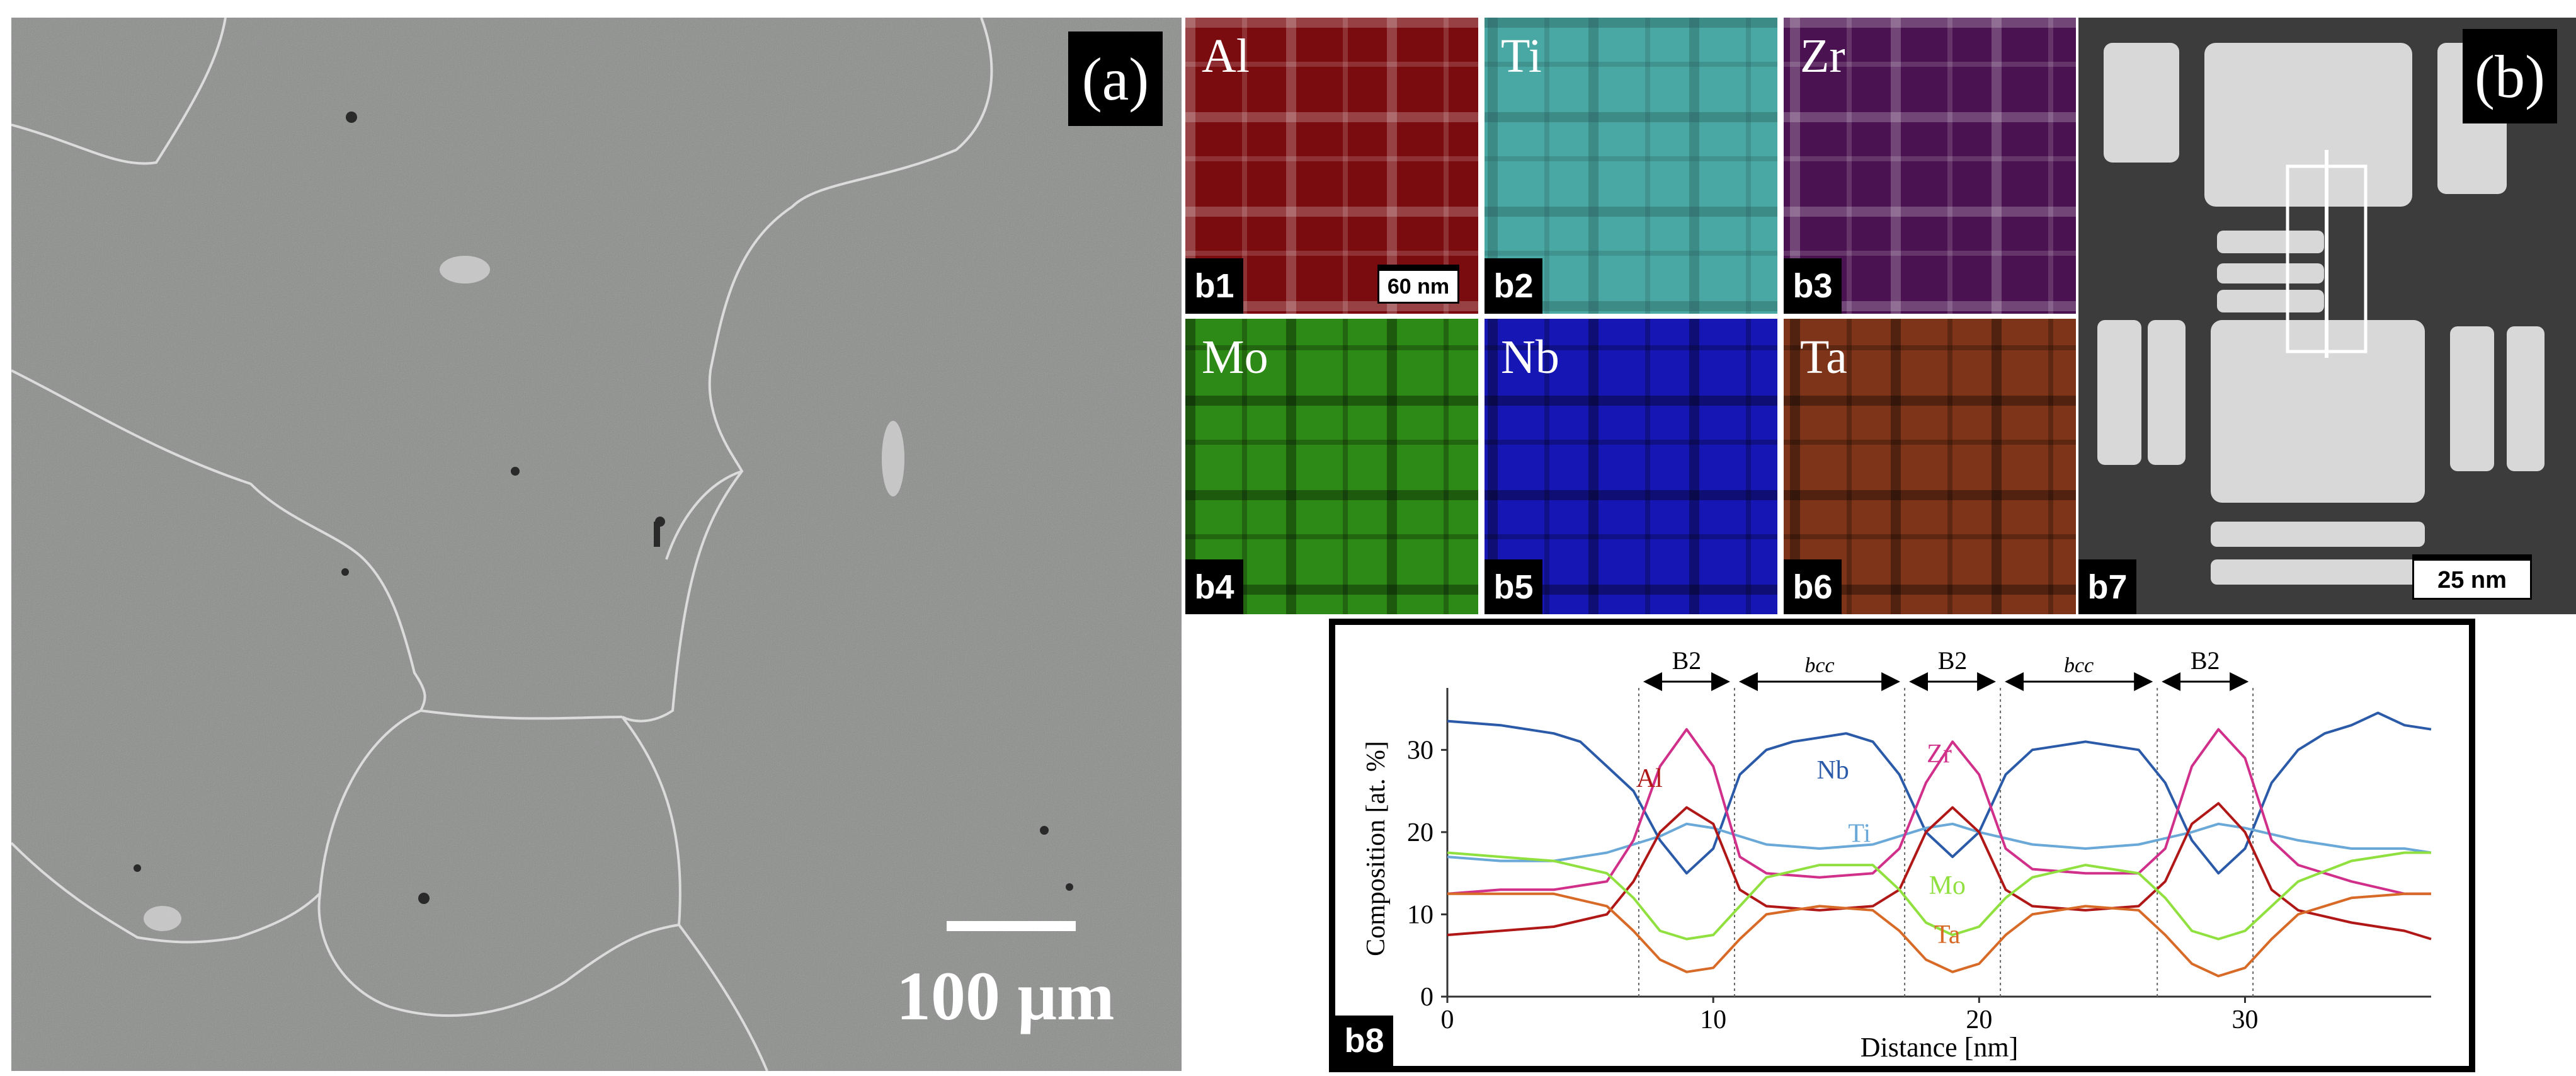 The width and height of the screenshot is (2576, 1076). Describe the element at coordinates (1947, 934) in the screenshot. I see `series-label-ta: Ta` at that location.